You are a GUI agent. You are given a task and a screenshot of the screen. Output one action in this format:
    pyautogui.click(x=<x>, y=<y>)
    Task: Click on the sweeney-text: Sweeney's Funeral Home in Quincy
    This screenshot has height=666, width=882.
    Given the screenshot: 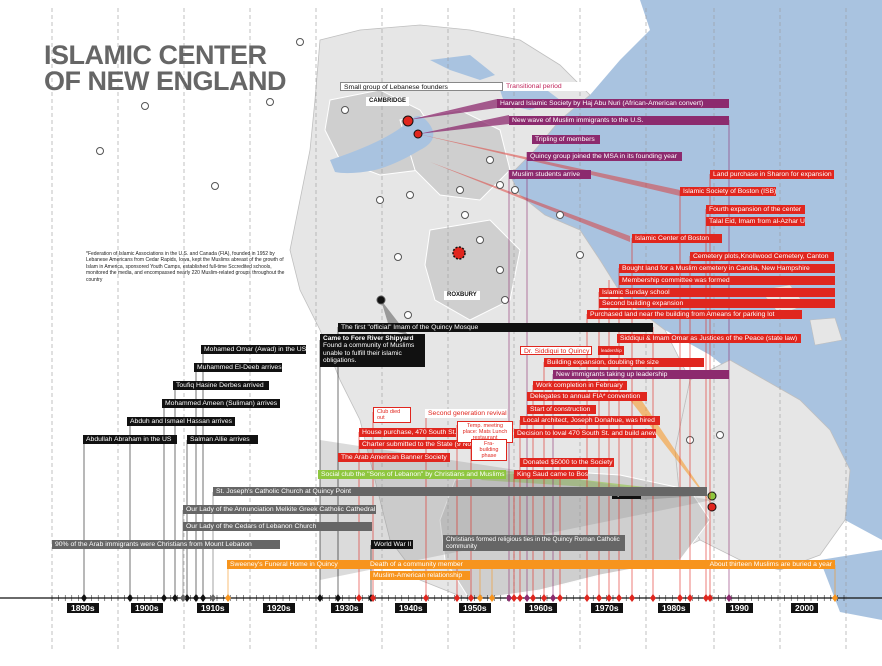 What is the action you would take?
    pyautogui.click(x=284, y=564)
    